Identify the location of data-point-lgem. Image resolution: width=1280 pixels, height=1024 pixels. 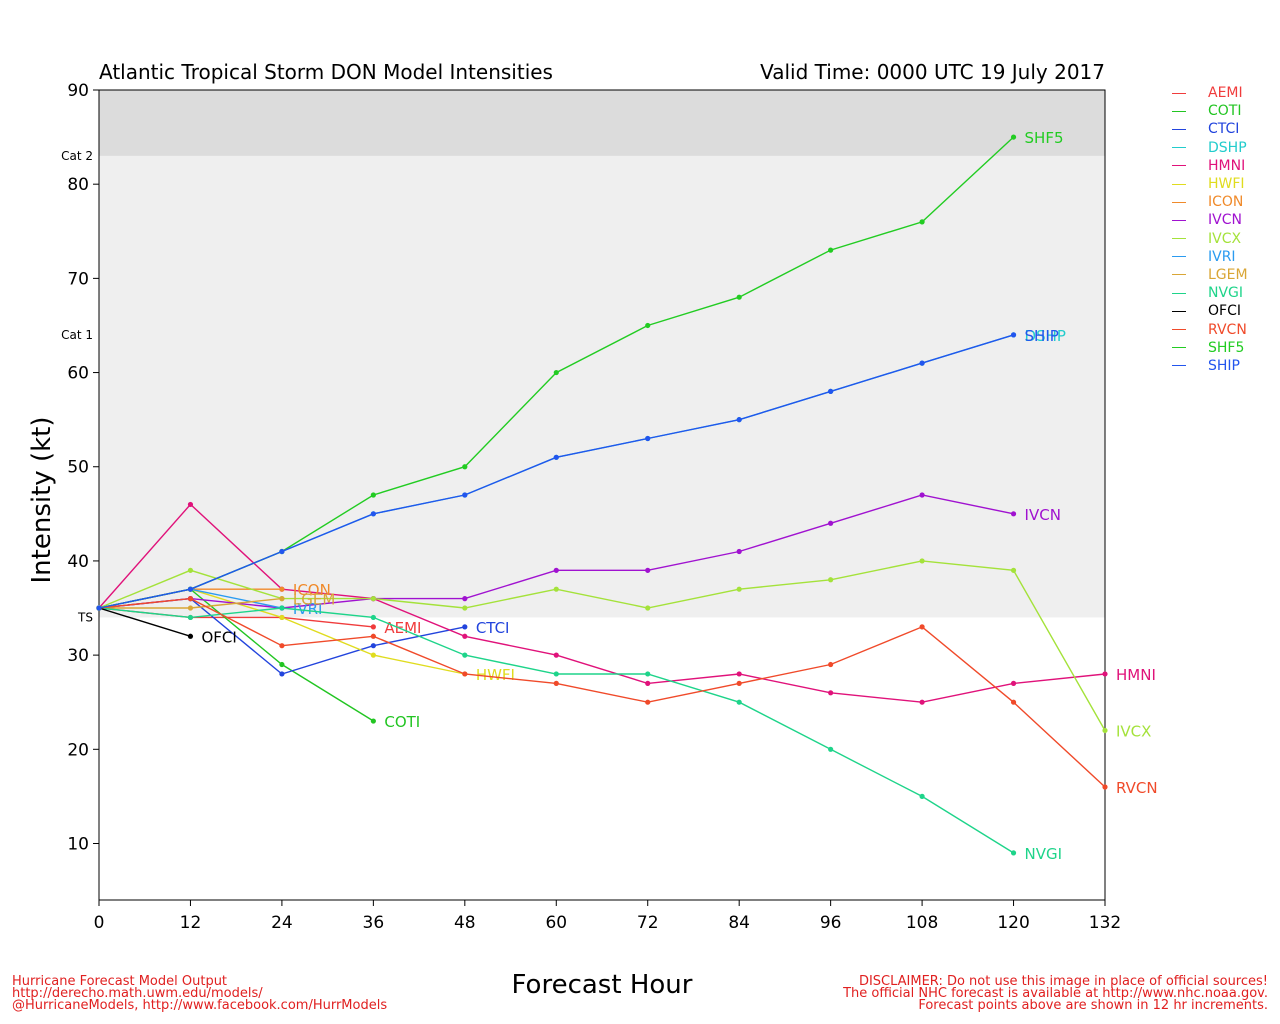
(282, 599).